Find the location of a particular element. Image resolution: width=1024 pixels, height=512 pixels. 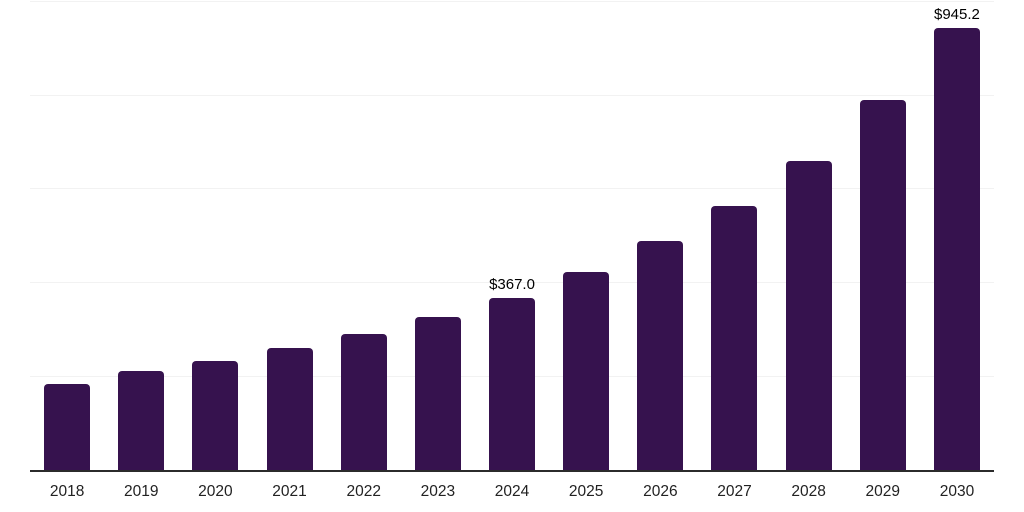

bar-2018 is located at coordinates (67, 426).